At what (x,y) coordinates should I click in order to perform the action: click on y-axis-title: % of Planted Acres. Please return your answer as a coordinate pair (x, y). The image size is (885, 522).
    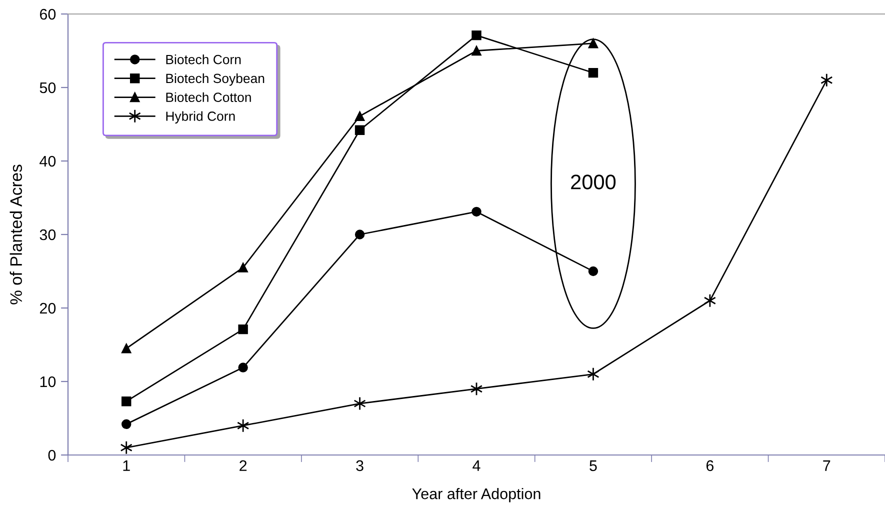
    Looking at the image, I should click on (16, 234).